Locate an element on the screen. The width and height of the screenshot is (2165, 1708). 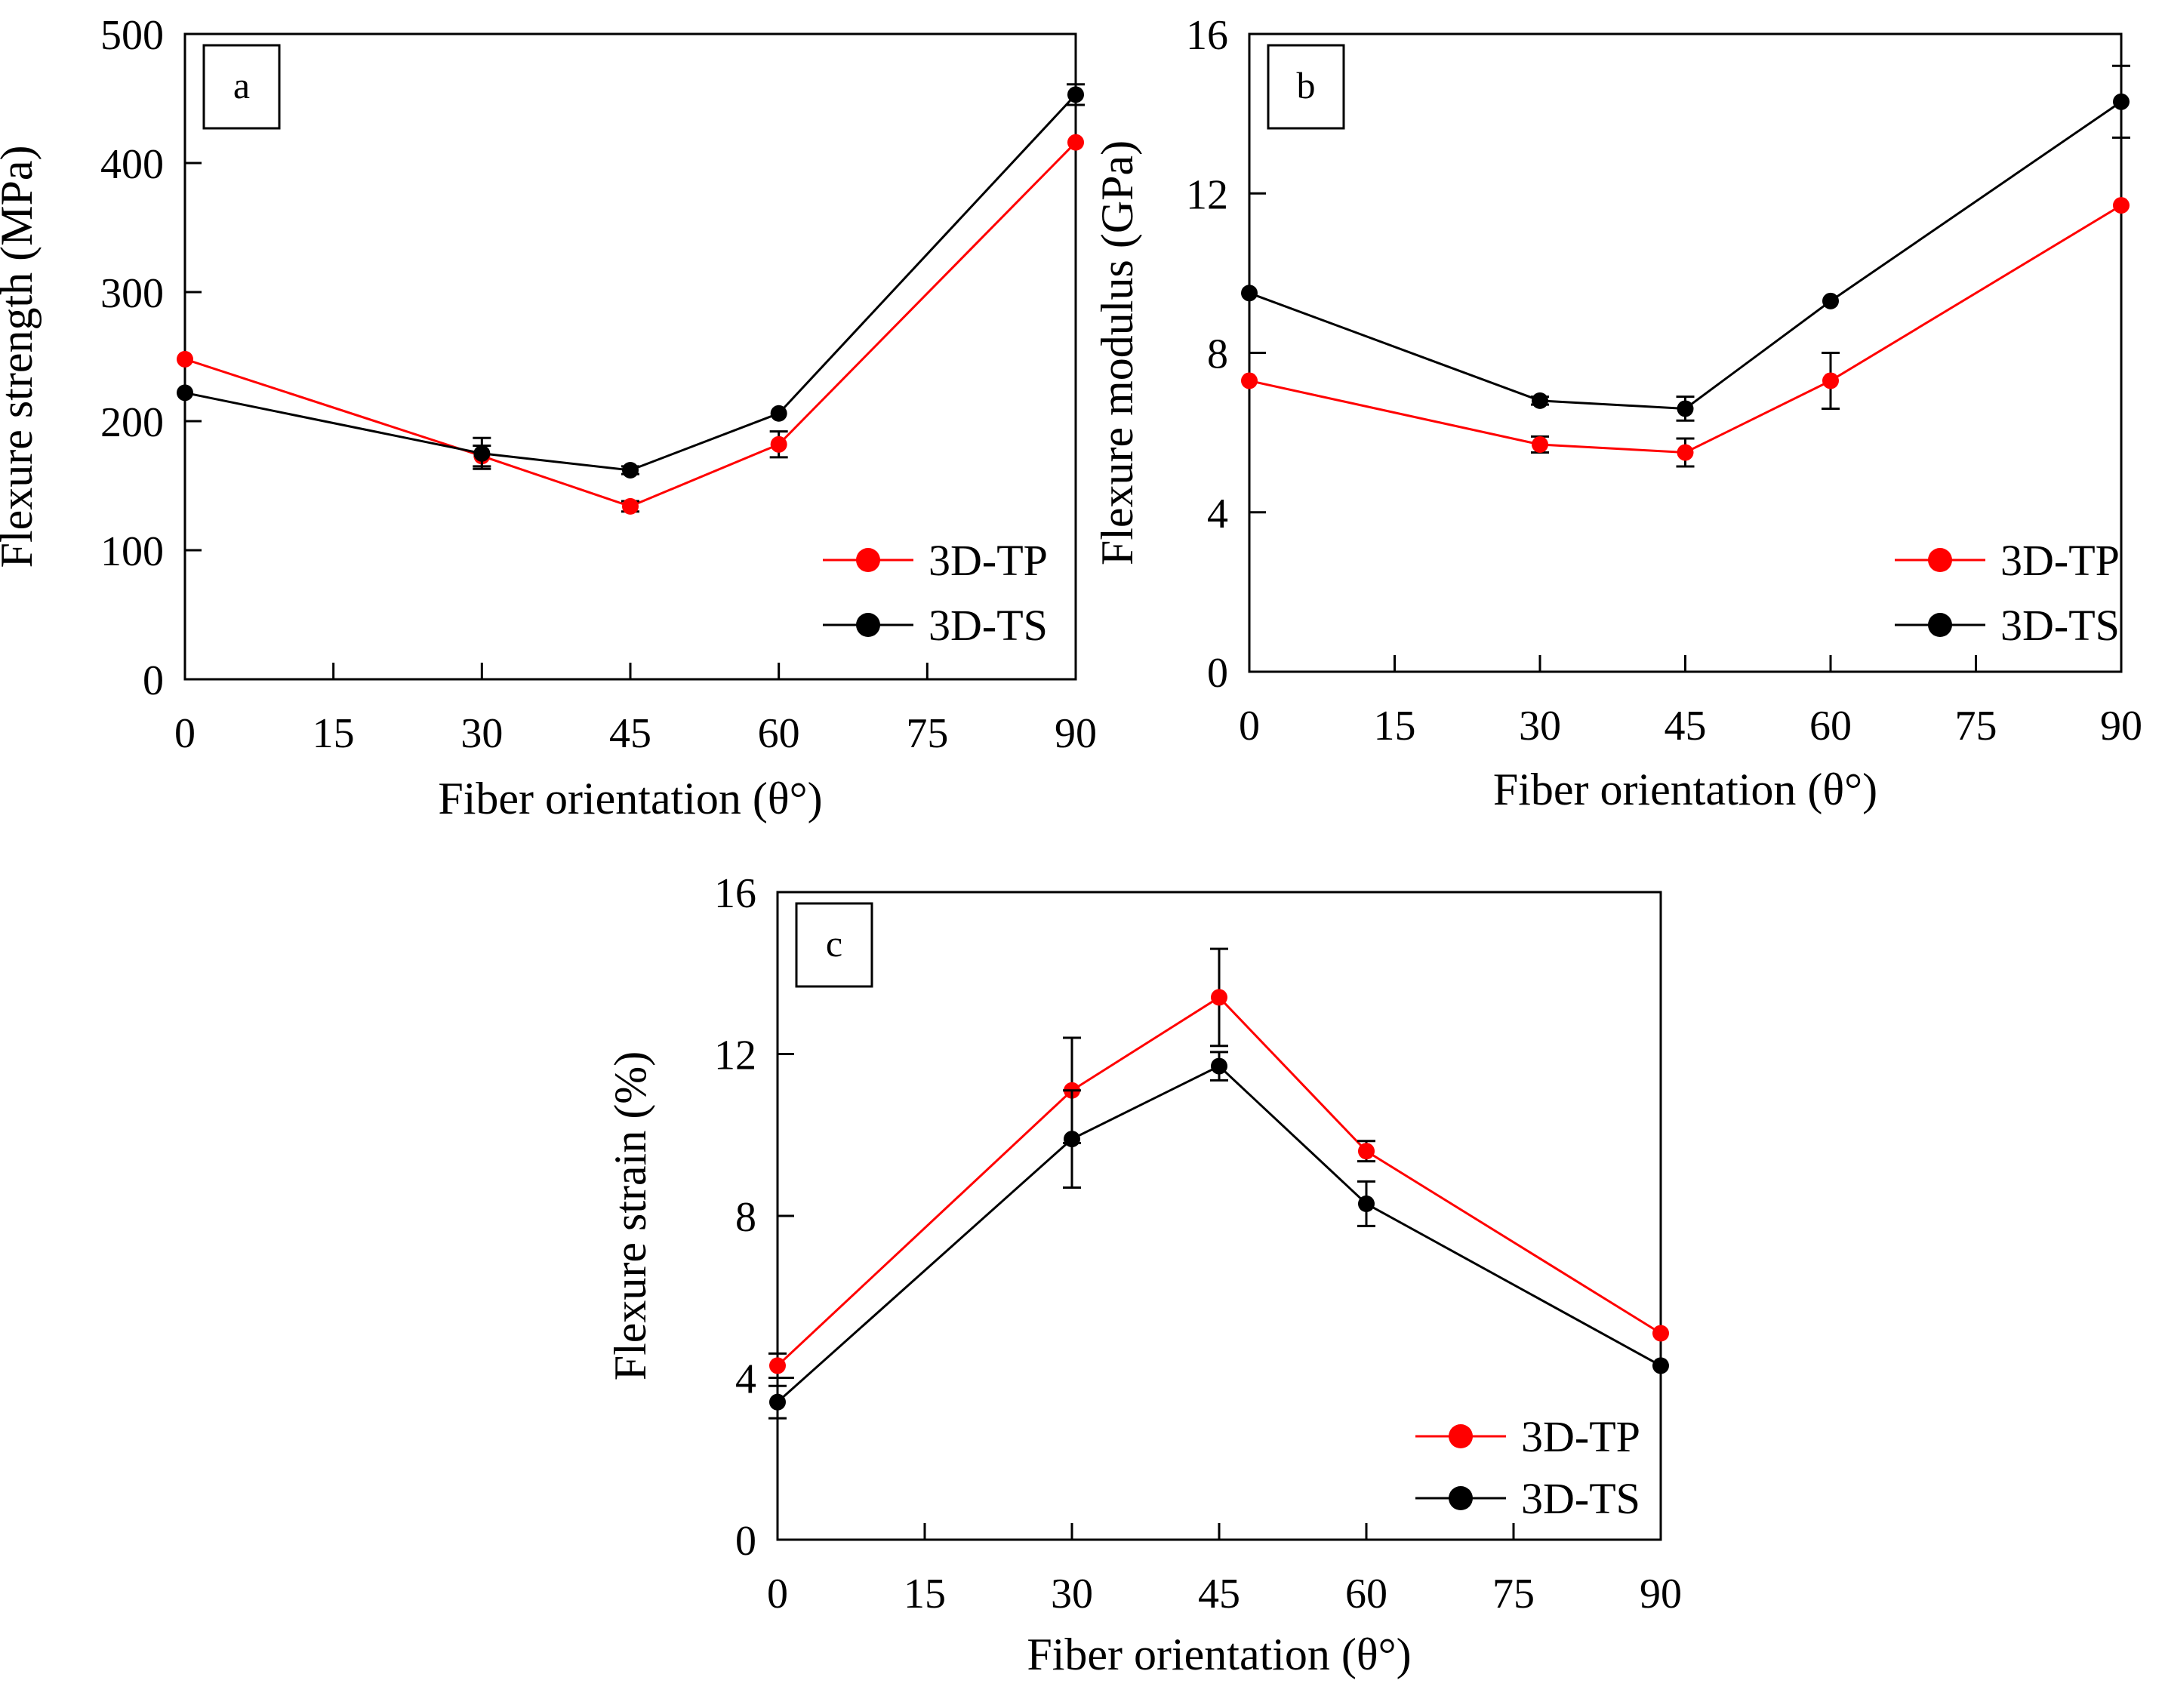
panel-label: b is located at coordinates (1306, 85).